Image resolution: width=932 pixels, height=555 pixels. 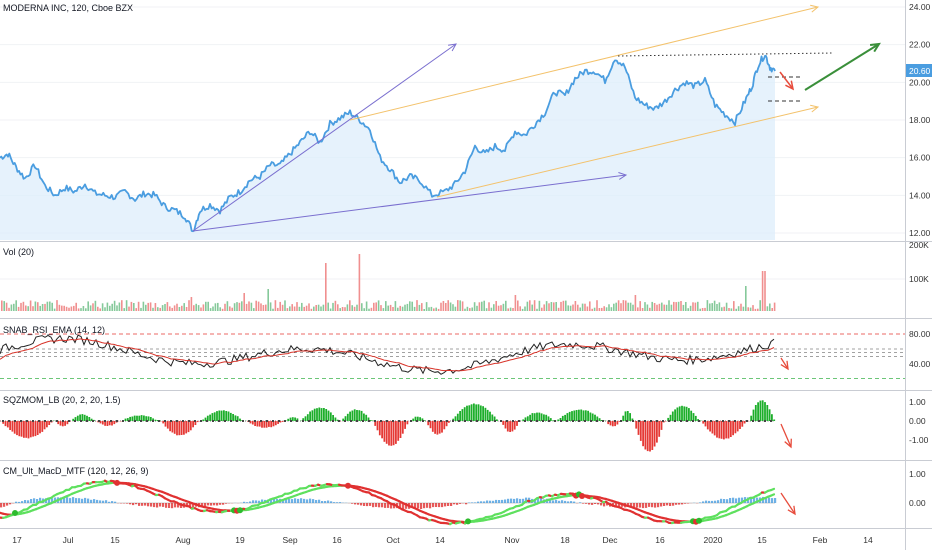 I want to click on green-projection-arrow, so click(x=842, y=67).